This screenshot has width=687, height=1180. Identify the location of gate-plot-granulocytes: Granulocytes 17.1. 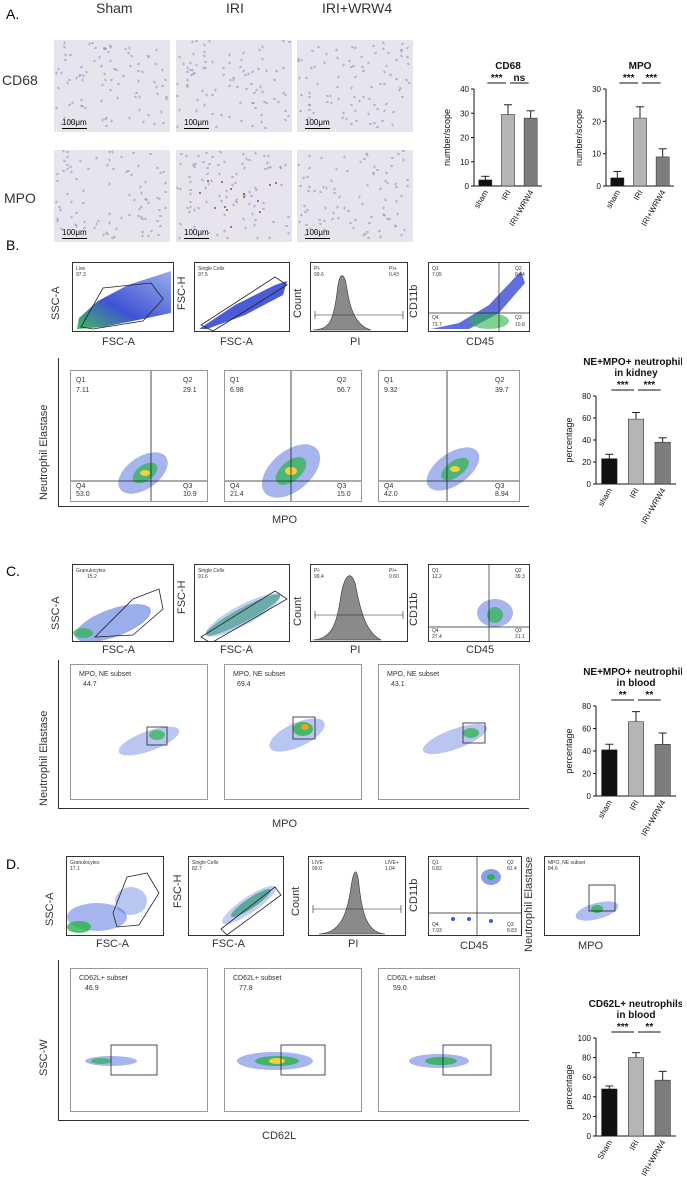
(115, 896).